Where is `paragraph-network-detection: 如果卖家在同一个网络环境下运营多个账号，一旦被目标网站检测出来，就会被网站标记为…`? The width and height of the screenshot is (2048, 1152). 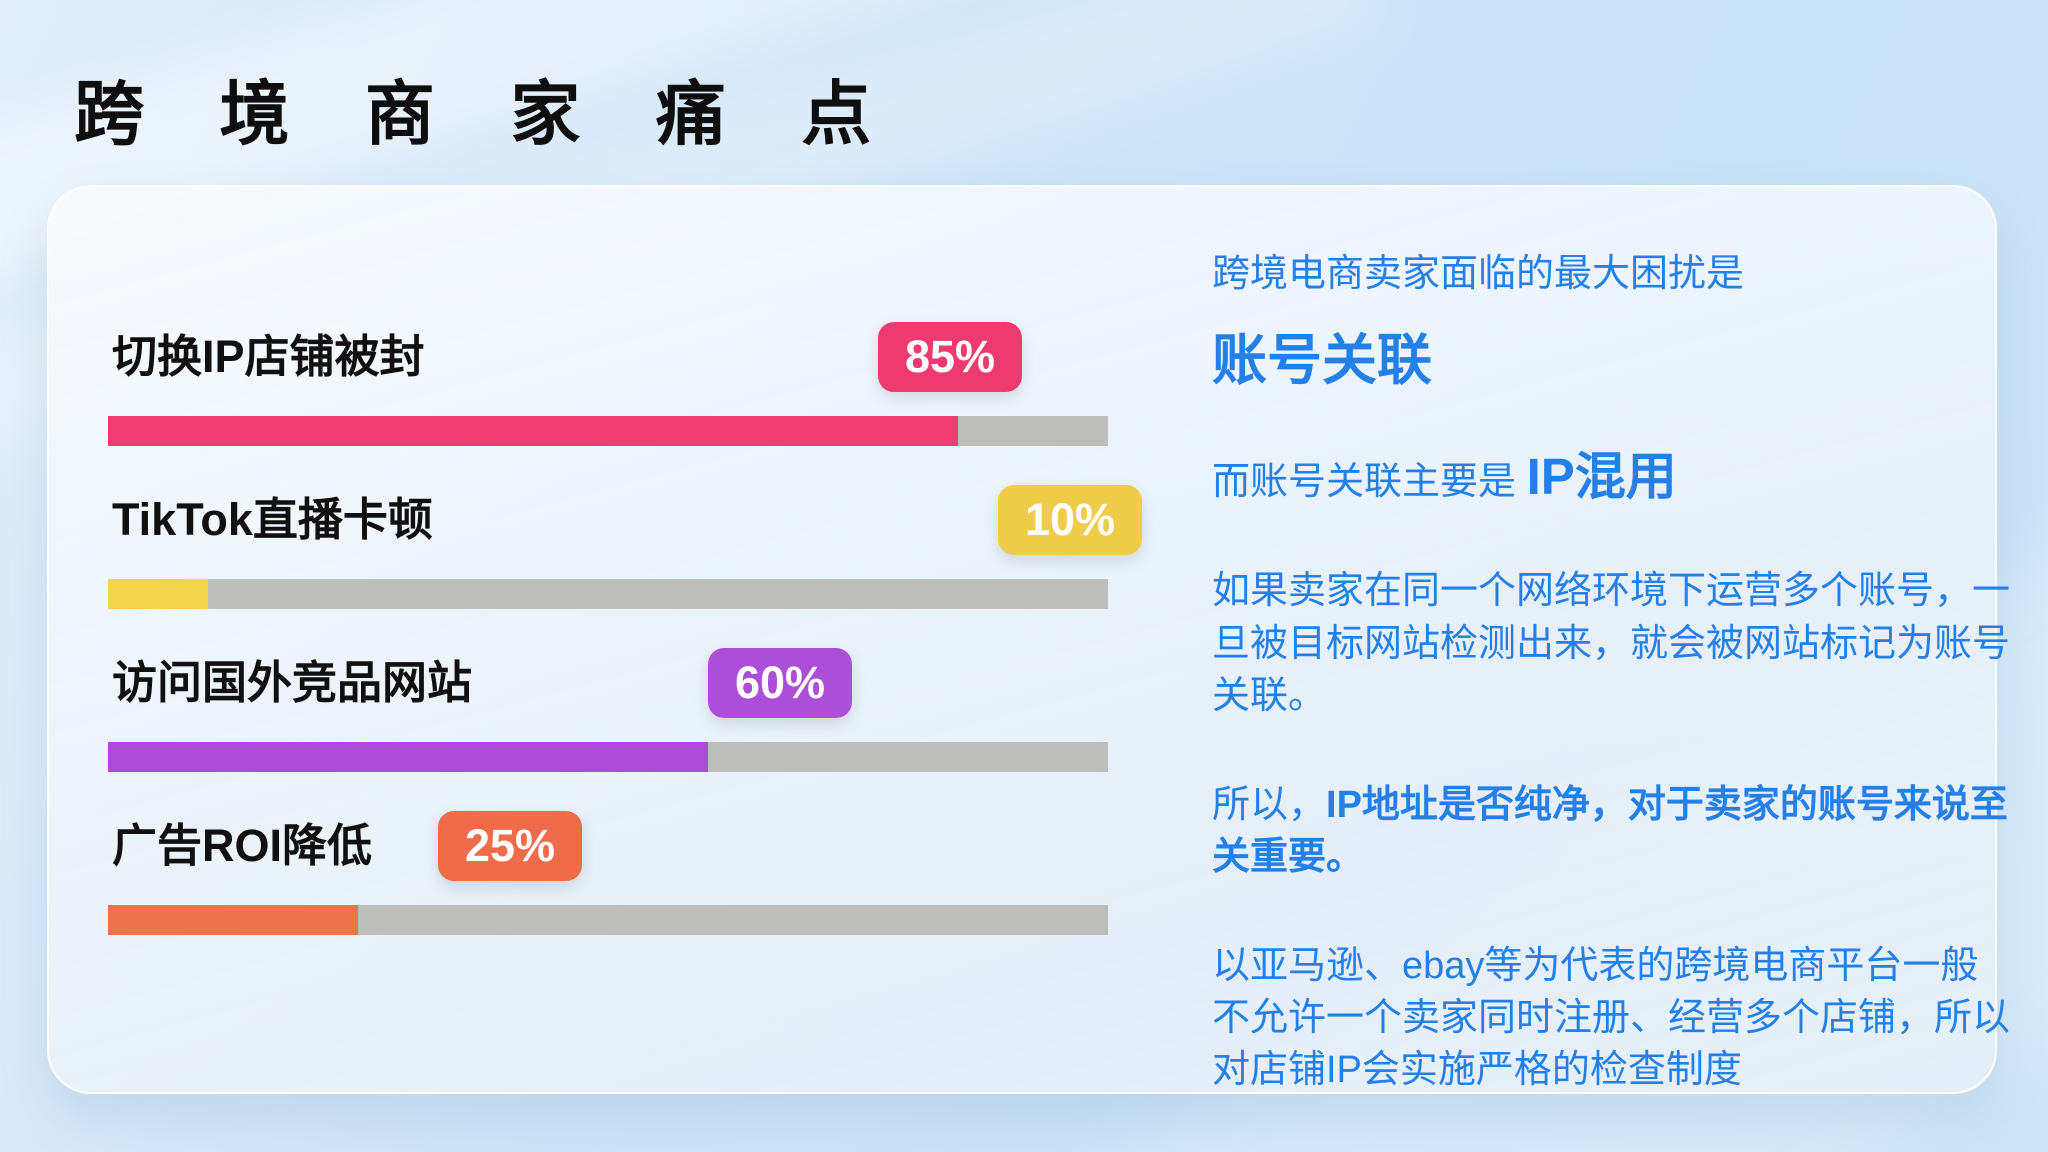 paragraph-network-detection: 如果卖家在同一个网络环境下运营多个账号，一旦被目标网站检测出来，就会被网站标记为… is located at coordinates (1611, 644).